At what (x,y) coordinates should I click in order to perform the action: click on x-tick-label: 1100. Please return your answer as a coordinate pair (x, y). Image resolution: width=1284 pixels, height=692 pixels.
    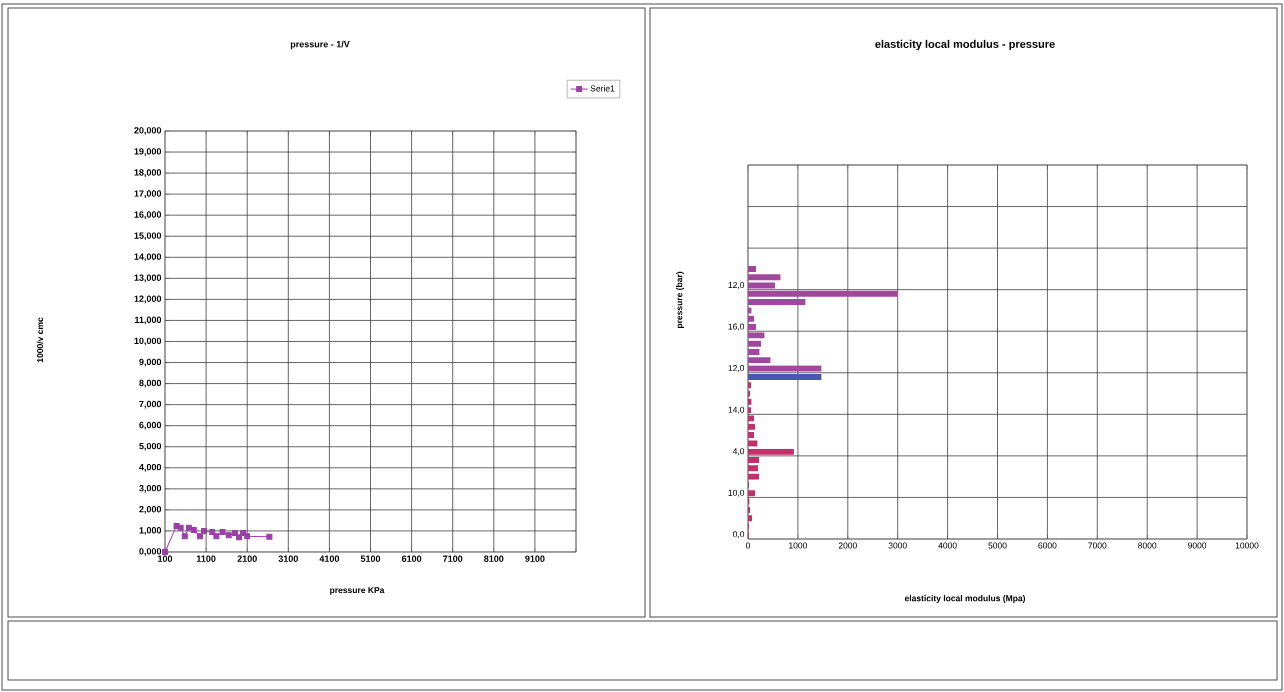
    Looking at the image, I should click on (206, 558).